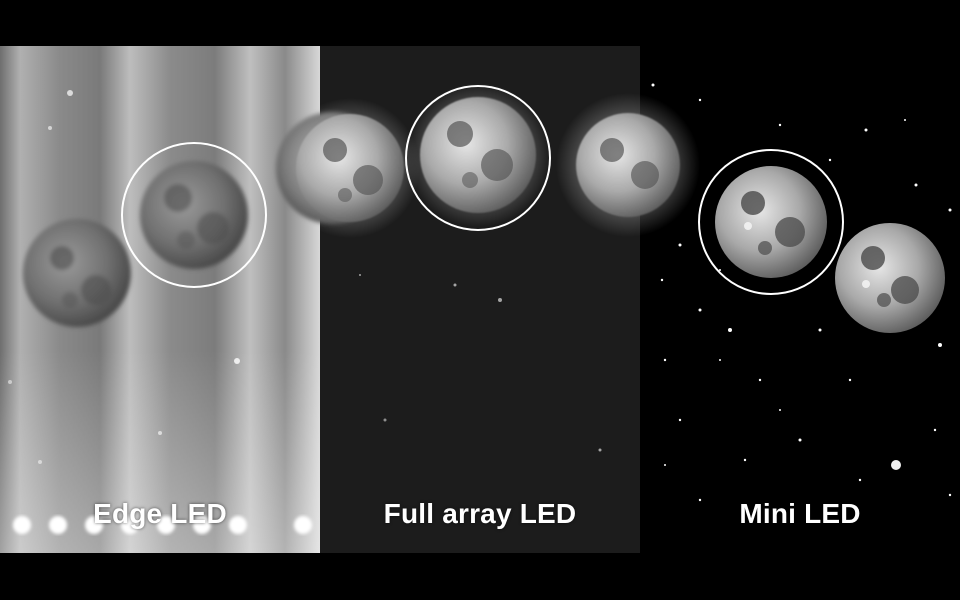 The width and height of the screenshot is (960, 600). Describe the element at coordinates (160, 513) in the screenshot. I see `edge-led-label: Edge LED` at that location.